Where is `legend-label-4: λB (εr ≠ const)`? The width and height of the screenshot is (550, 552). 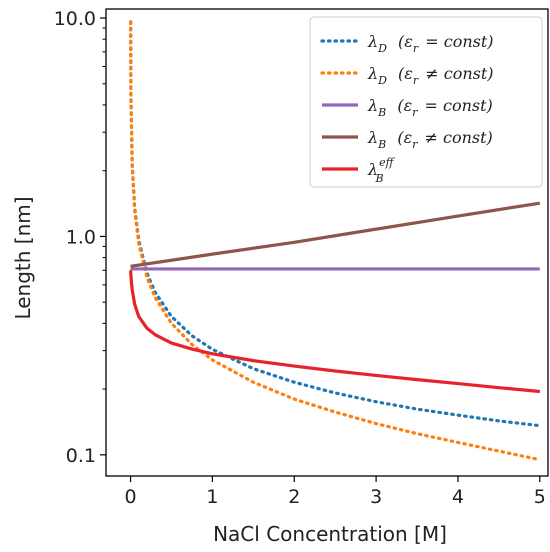
legend-label-4: λB (εr ≠ const) is located at coordinates (430, 139).